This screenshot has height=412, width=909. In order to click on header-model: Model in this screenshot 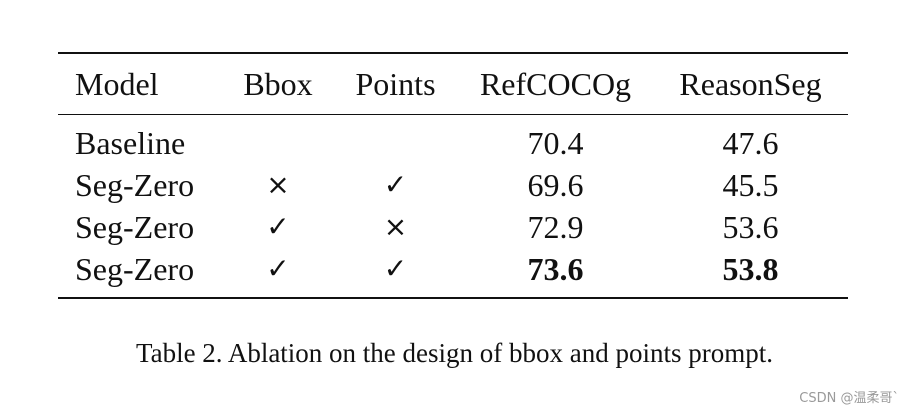, I will do `click(117, 84)`.